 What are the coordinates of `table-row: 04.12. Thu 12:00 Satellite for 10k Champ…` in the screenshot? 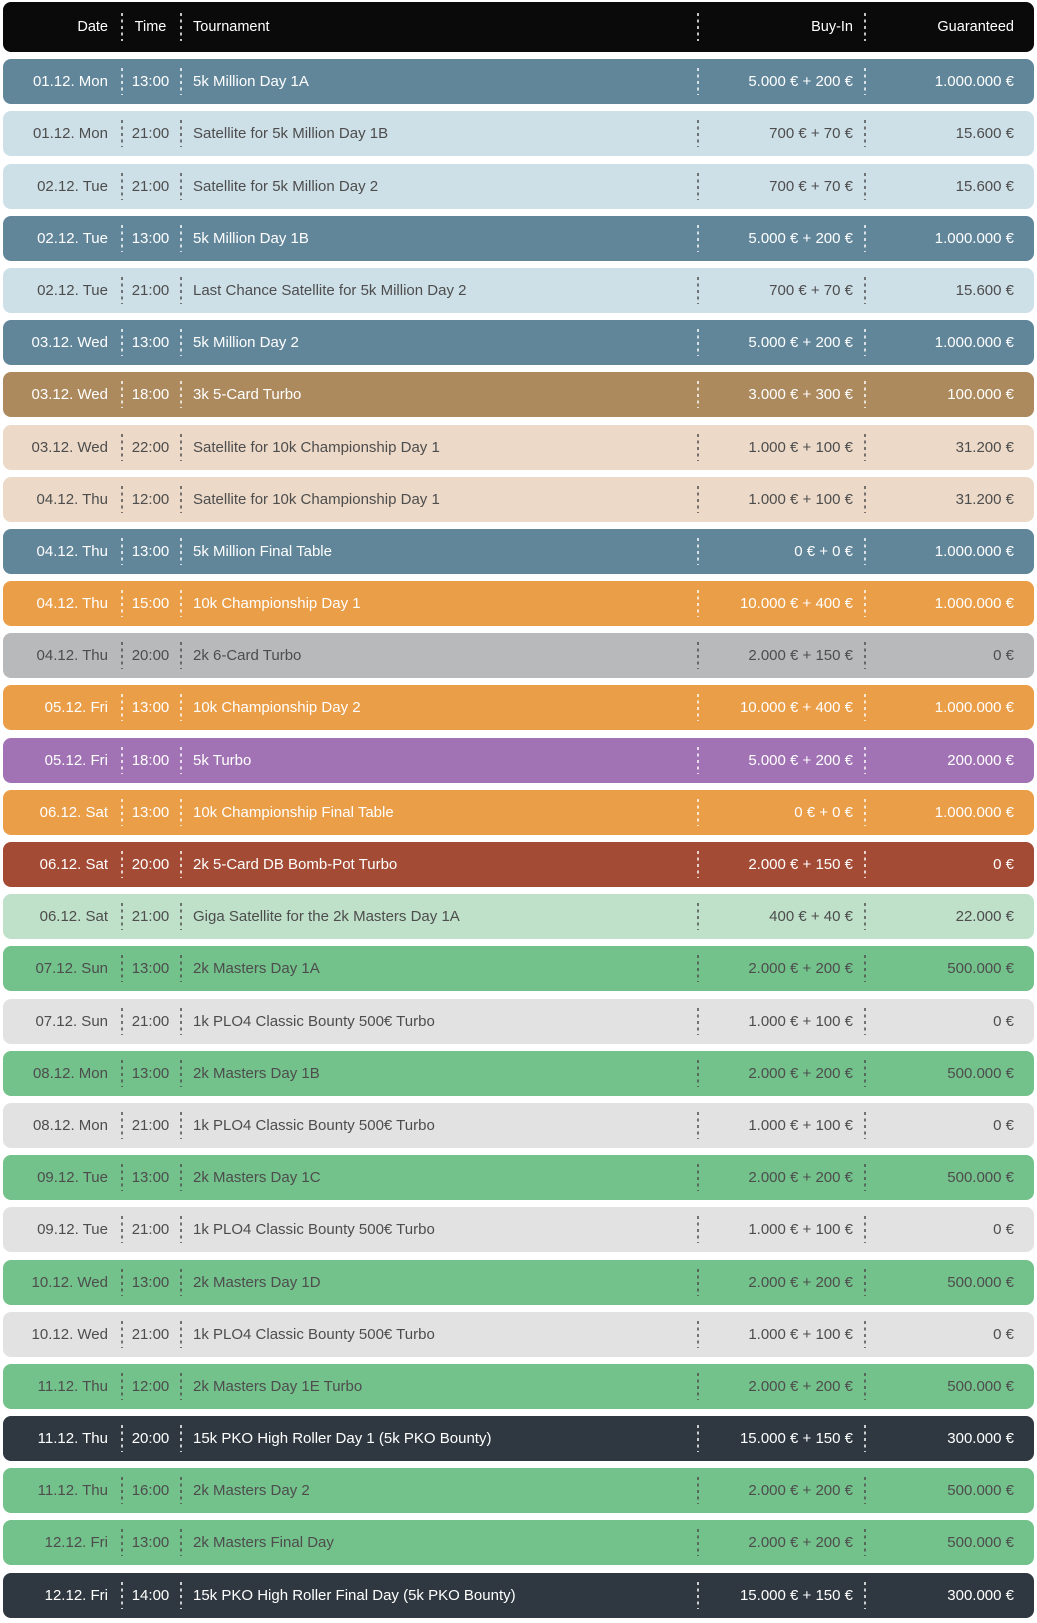 It's located at (518, 499).